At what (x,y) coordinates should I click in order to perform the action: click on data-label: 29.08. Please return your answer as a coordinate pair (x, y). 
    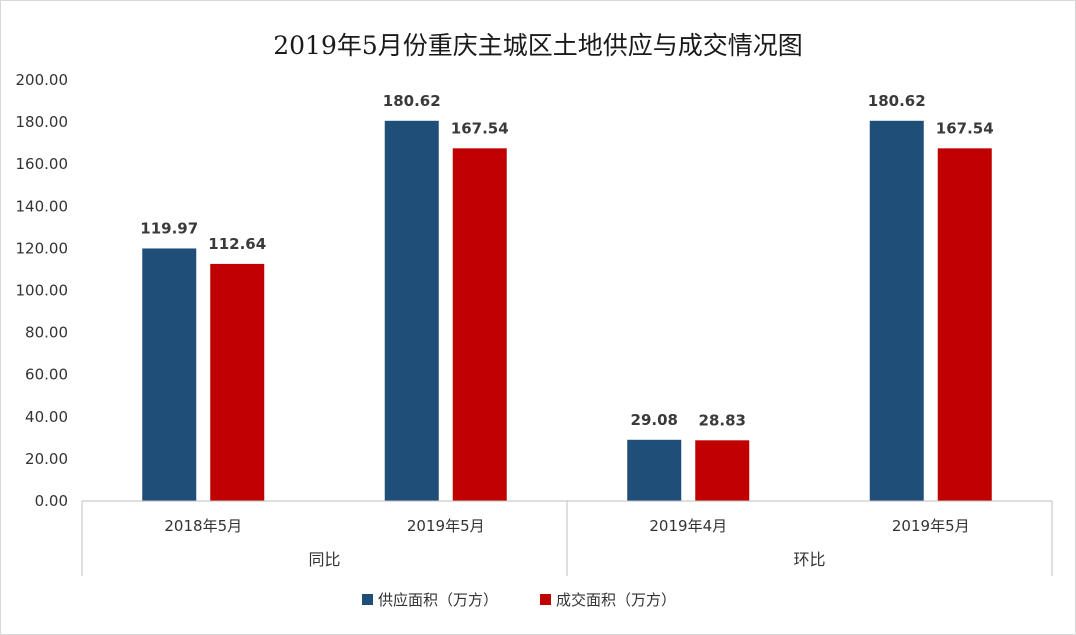
    Looking at the image, I should click on (654, 420).